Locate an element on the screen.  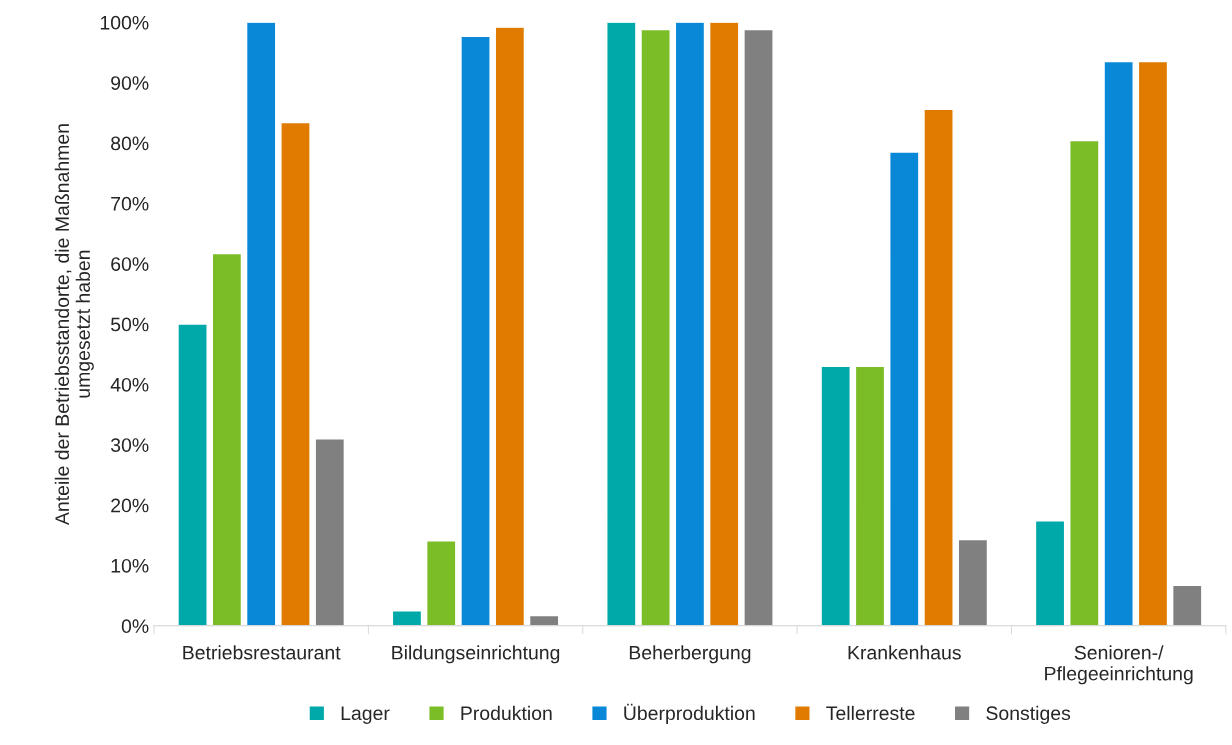
y-tick-label: 20% is located at coordinates (130, 505).